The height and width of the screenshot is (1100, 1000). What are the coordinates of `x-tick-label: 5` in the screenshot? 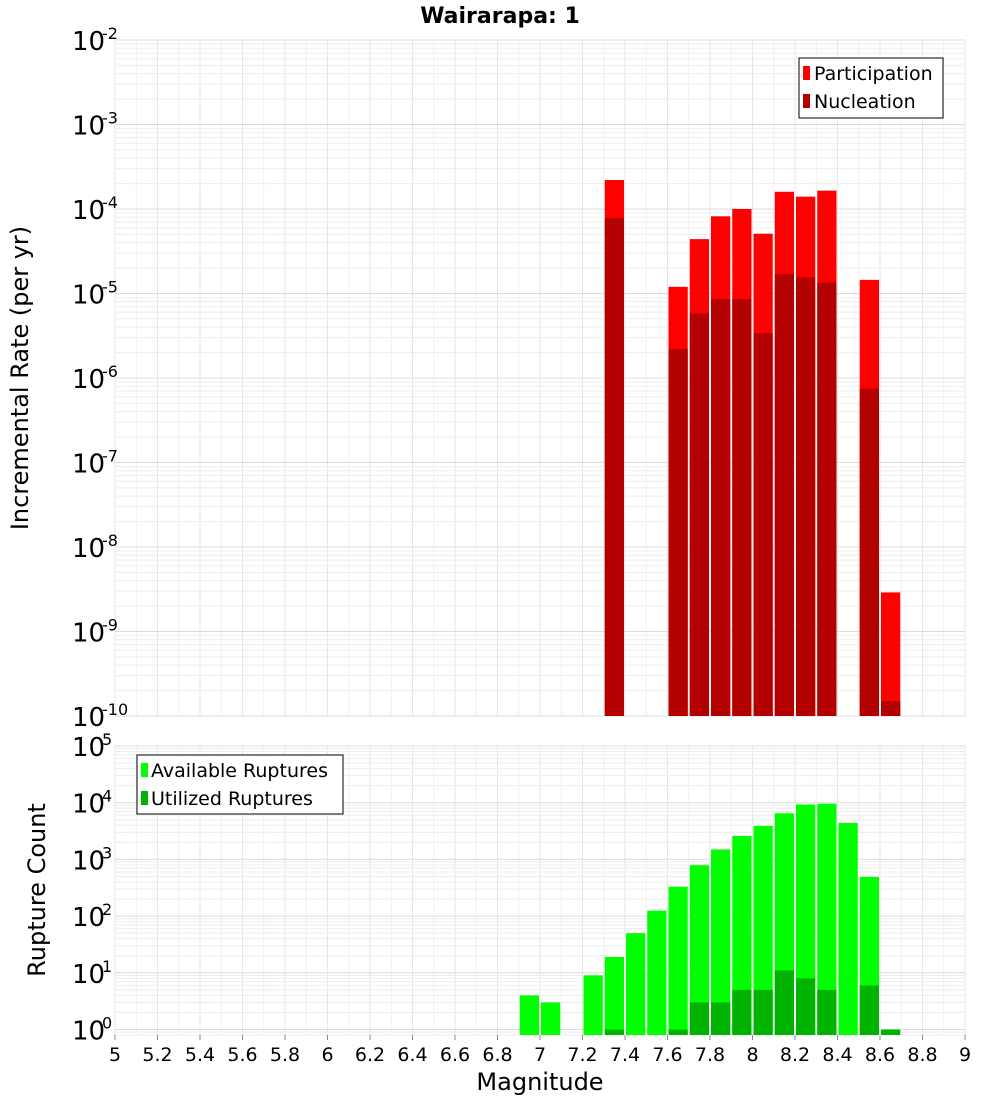 It's located at (115, 1055).